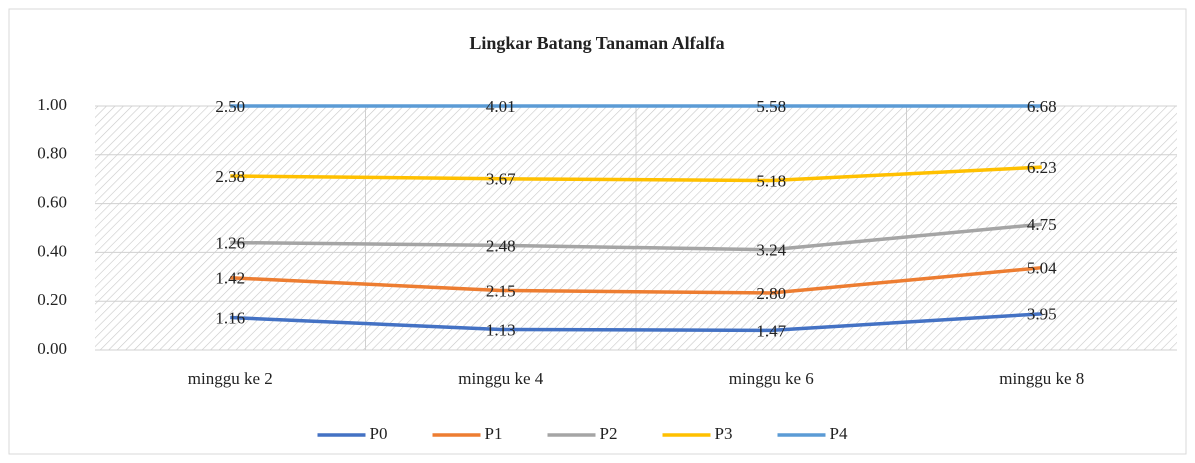 The image size is (1195, 463). Describe the element at coordinates (771, 330) in the screenshot. I see `data-label: 1.47` at that location.